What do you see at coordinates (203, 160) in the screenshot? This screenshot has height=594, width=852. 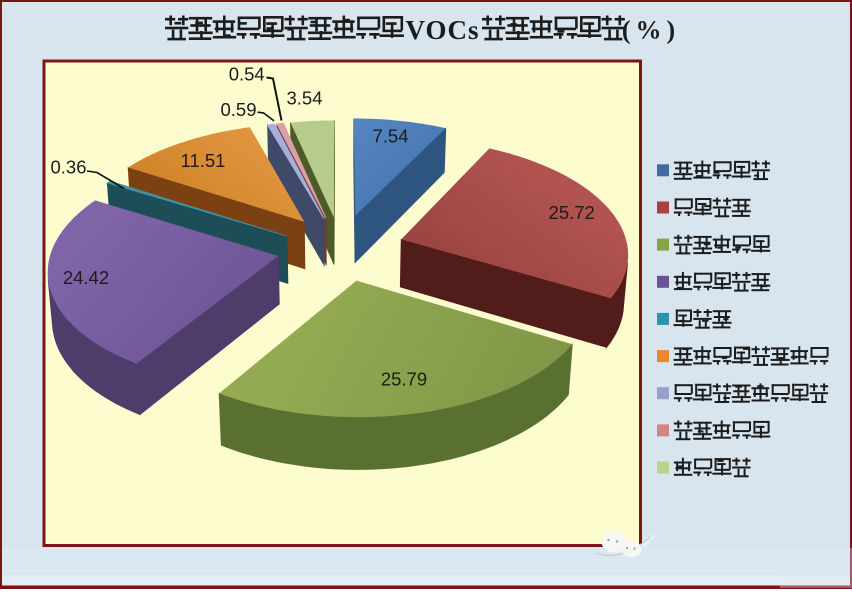 I see `svg-text: 11.51` at bounding box center [203, 160].